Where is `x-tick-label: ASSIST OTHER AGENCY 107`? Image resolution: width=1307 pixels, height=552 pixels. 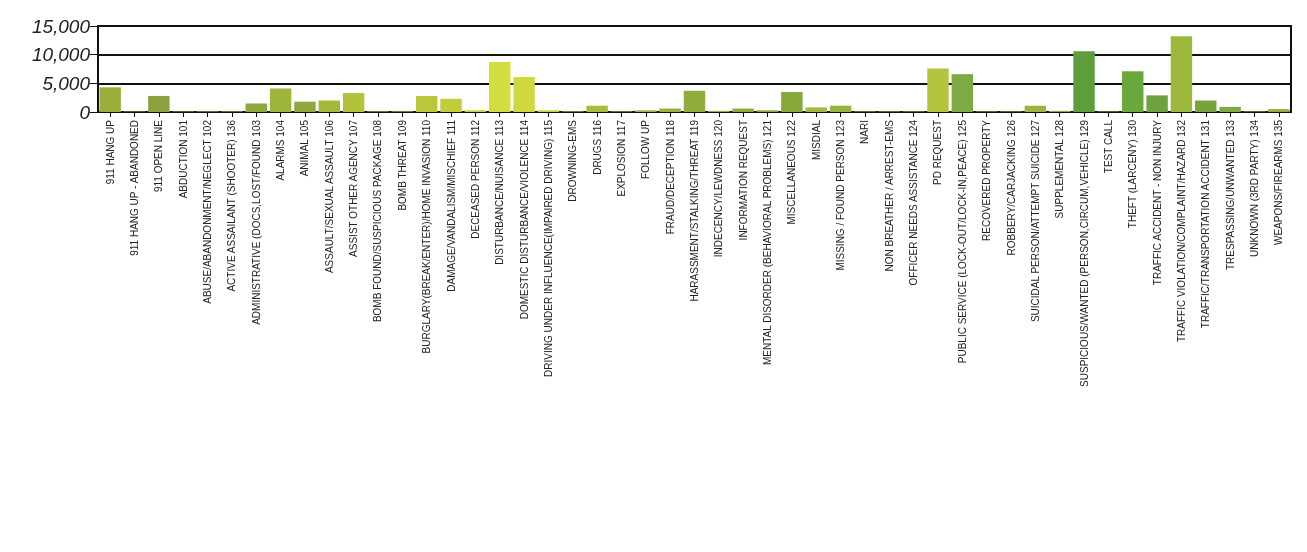 x-tick-label: ASSIST OTHER AGENCY 107 is located at coordinates (354, 188).